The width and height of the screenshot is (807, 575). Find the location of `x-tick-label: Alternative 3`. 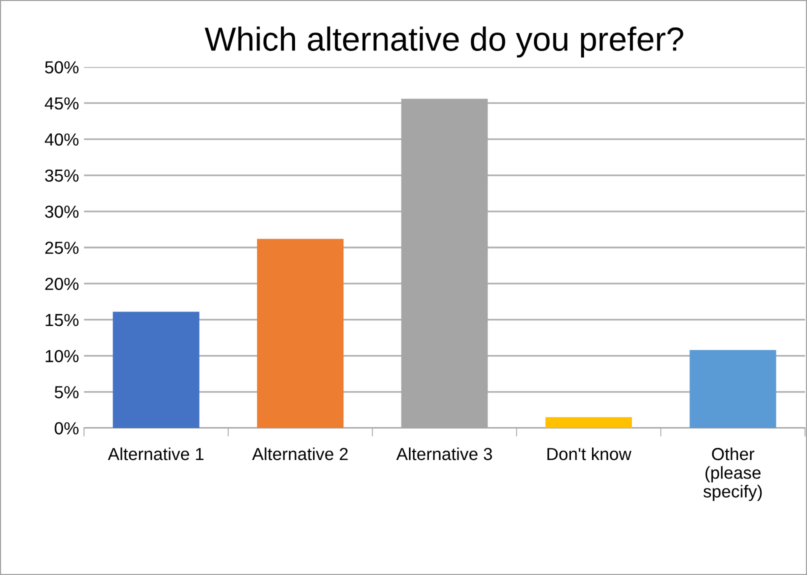

x-tick-label: Alternative 3 is located at coordinates (444, 453).